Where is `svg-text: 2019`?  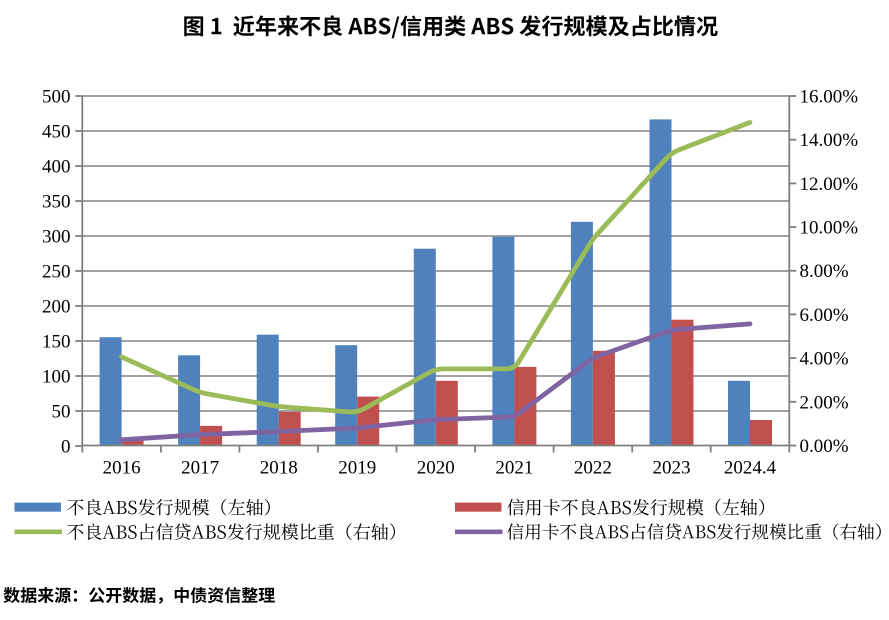 svg-text: 2019 is located at coordinates (357, 467).